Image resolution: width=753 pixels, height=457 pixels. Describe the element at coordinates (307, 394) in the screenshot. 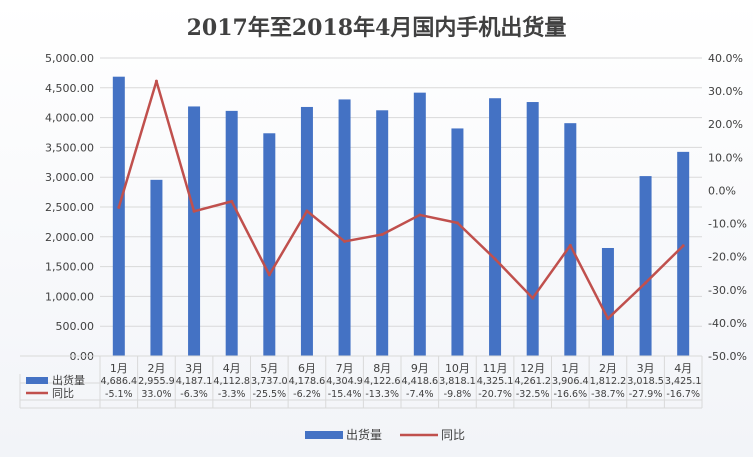

I see `table-value-yoy: -6.2%` at that location.